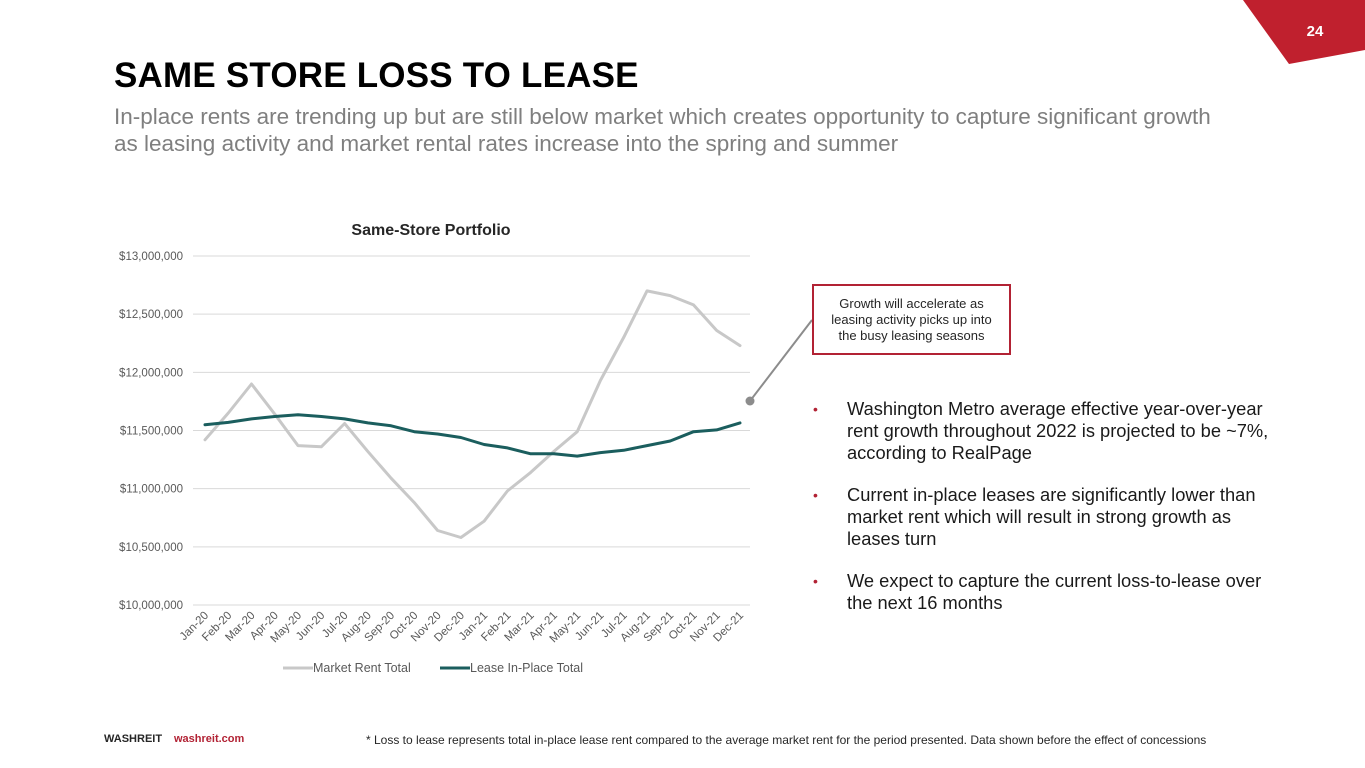 Image resolution: width=1365 pixels, height=768 pixels. I want to click on footer-brand: WASHREIT, so click(133, 739).